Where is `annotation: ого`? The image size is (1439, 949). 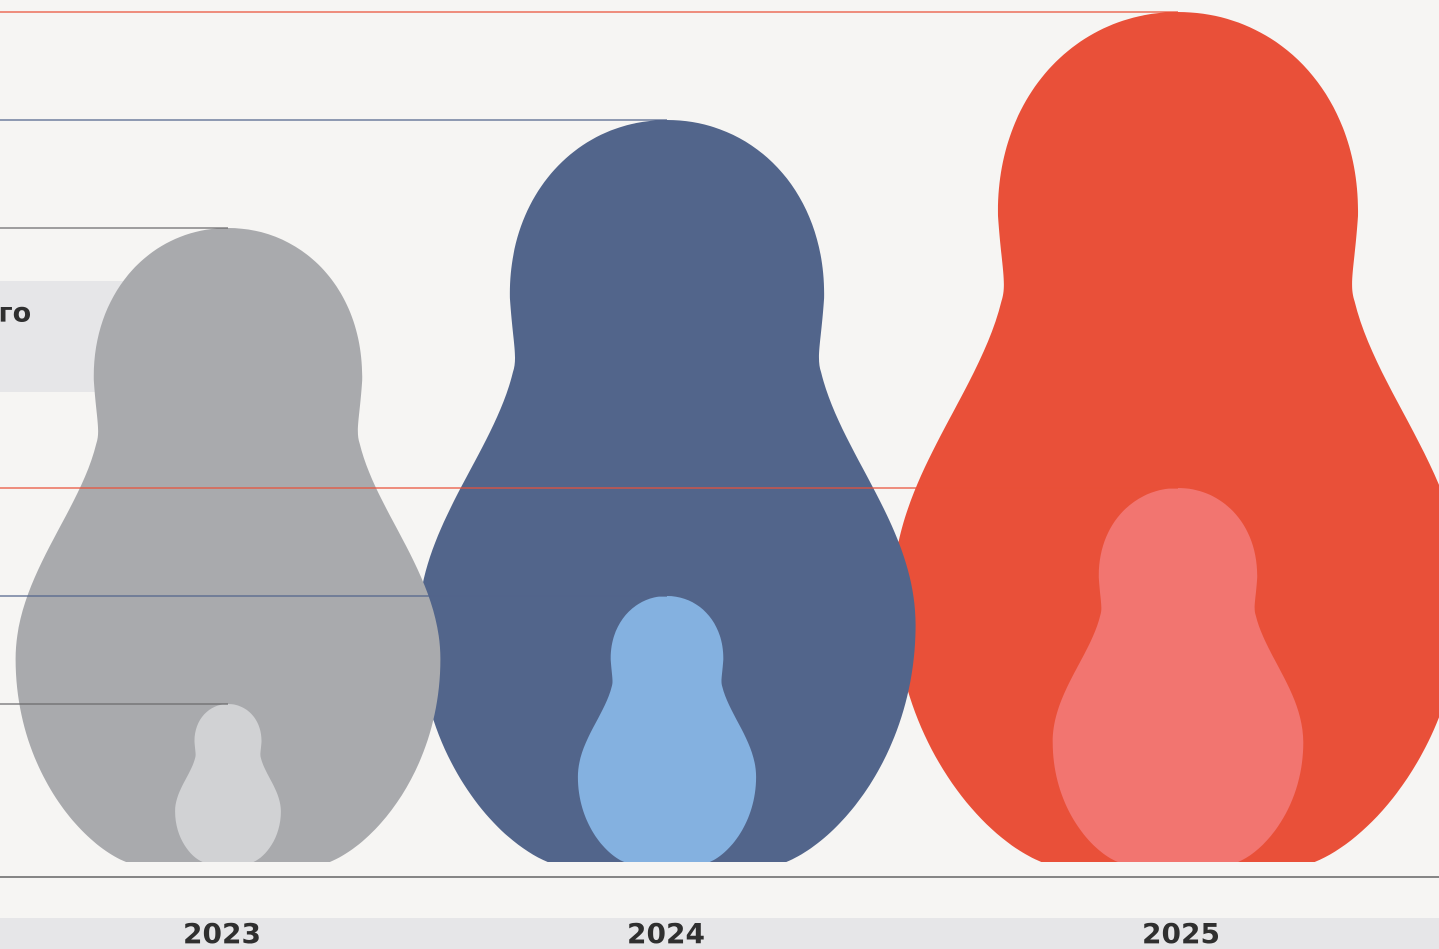 annotation: ого is located at coordinates (15, 313).